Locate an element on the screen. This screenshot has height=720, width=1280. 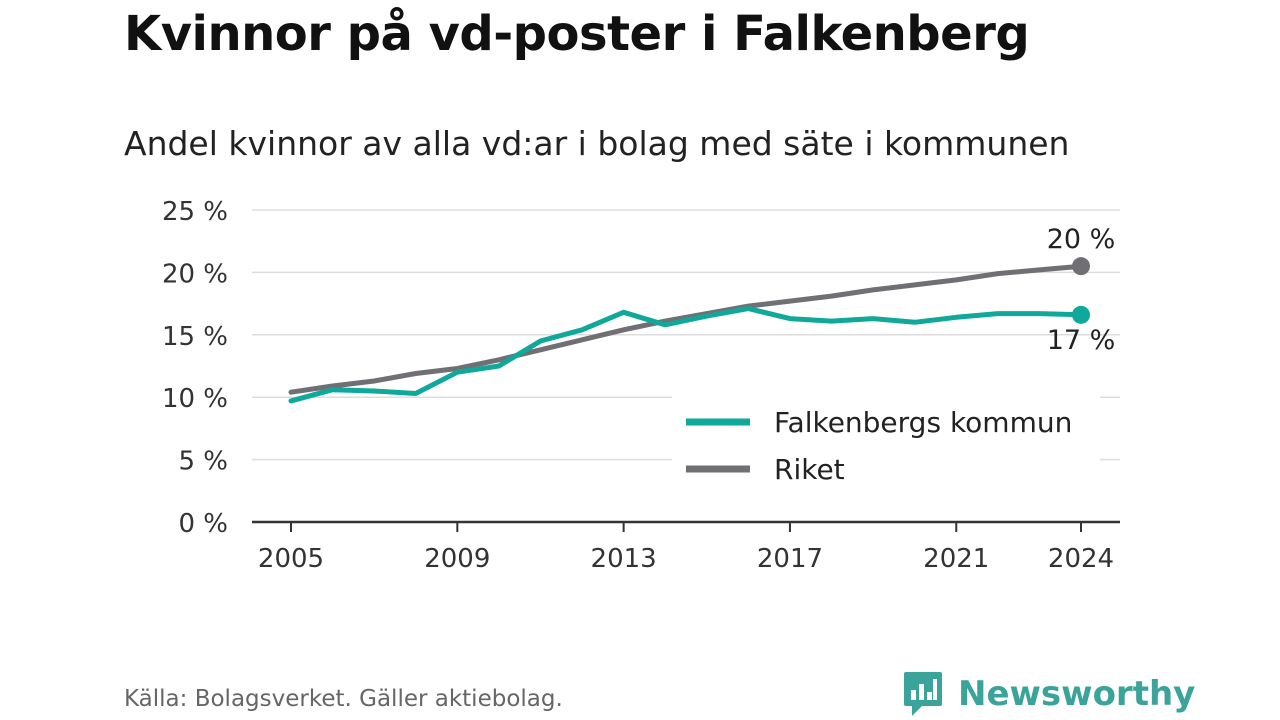
y-tick-label: 0 % is located at coordinates (203, 524).